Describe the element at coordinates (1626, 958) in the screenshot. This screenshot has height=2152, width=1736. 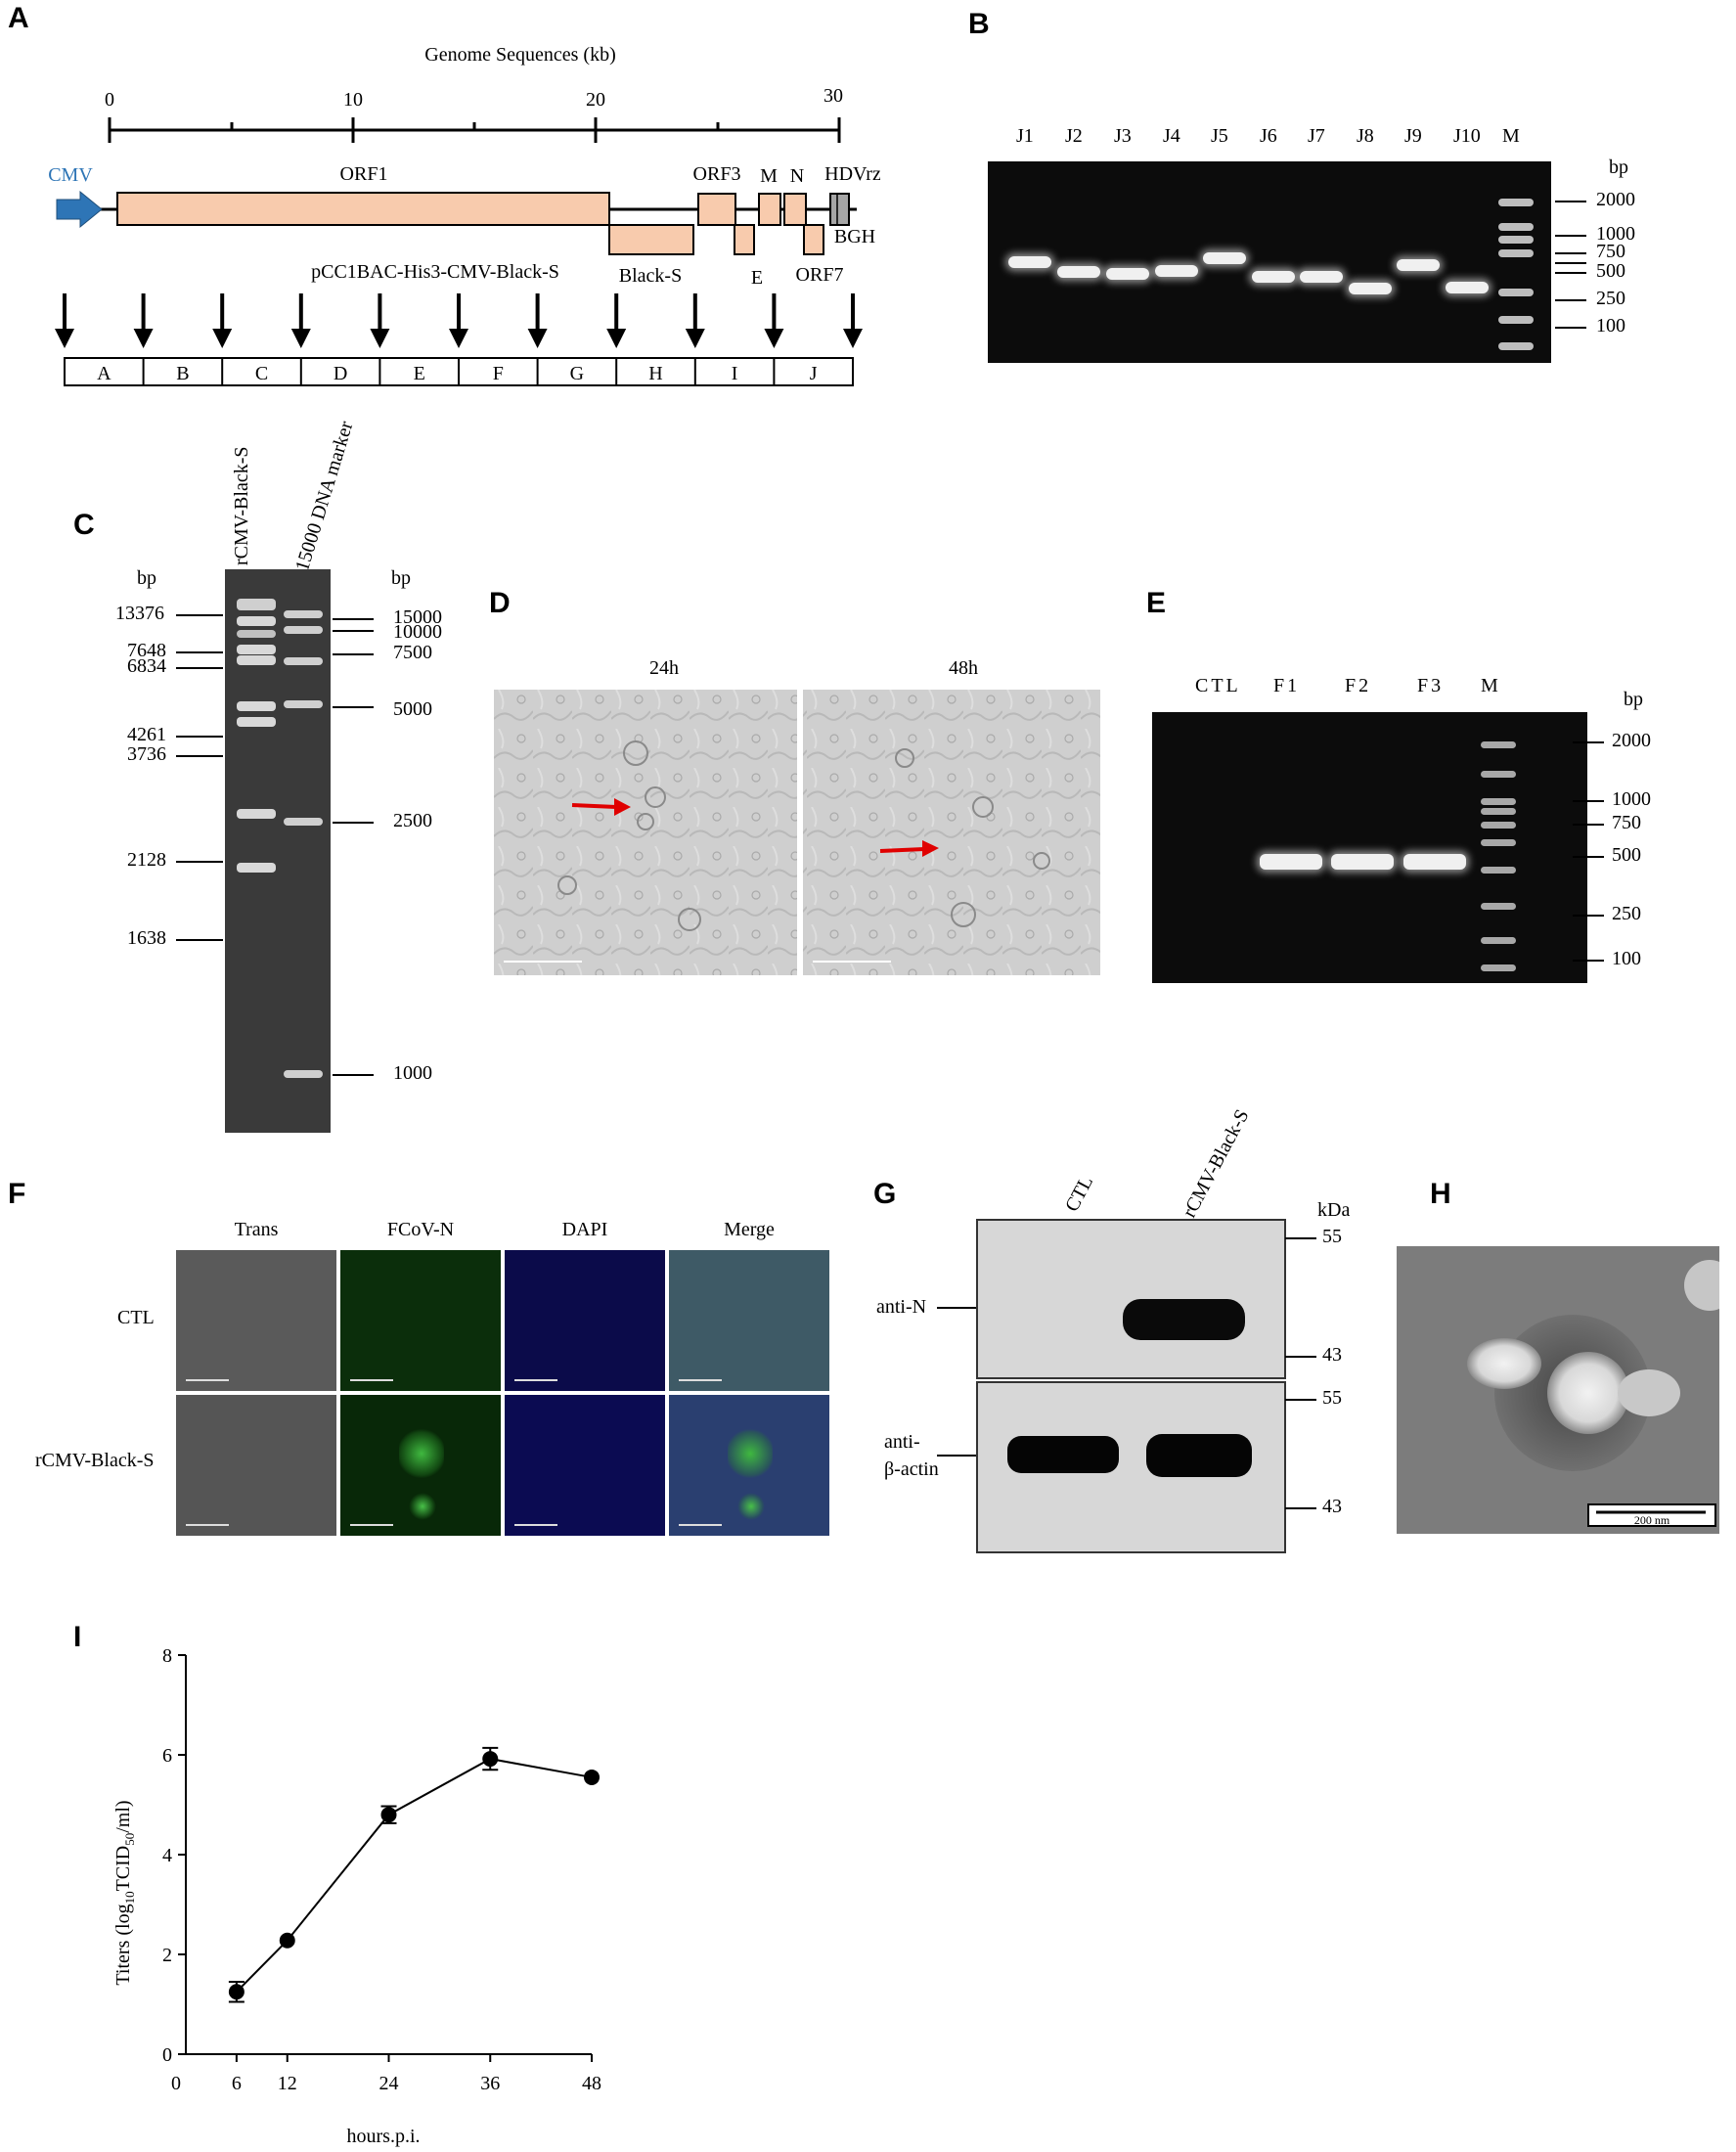
I see `gel-e-marker-label: 100` at that location.